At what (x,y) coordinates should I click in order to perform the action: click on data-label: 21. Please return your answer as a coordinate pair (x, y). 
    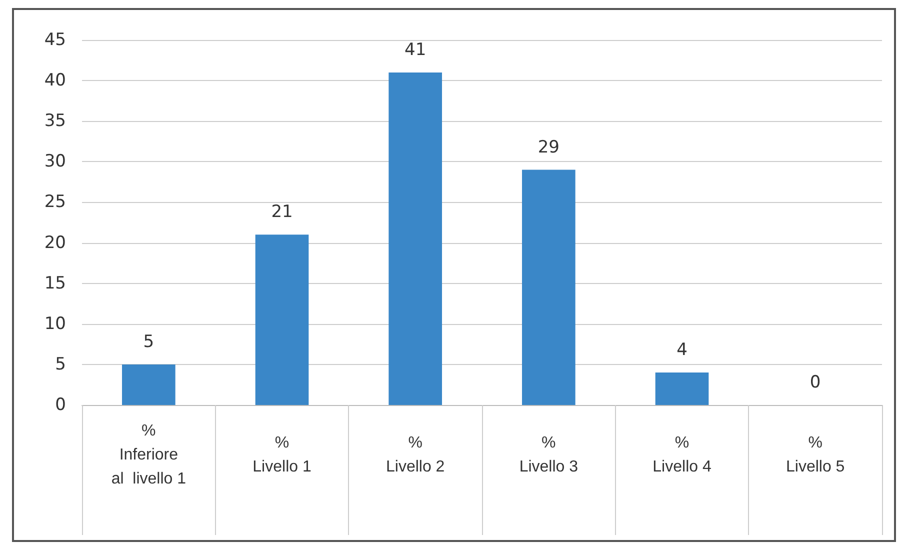
    Looking at the image, I should click on (282, 212).